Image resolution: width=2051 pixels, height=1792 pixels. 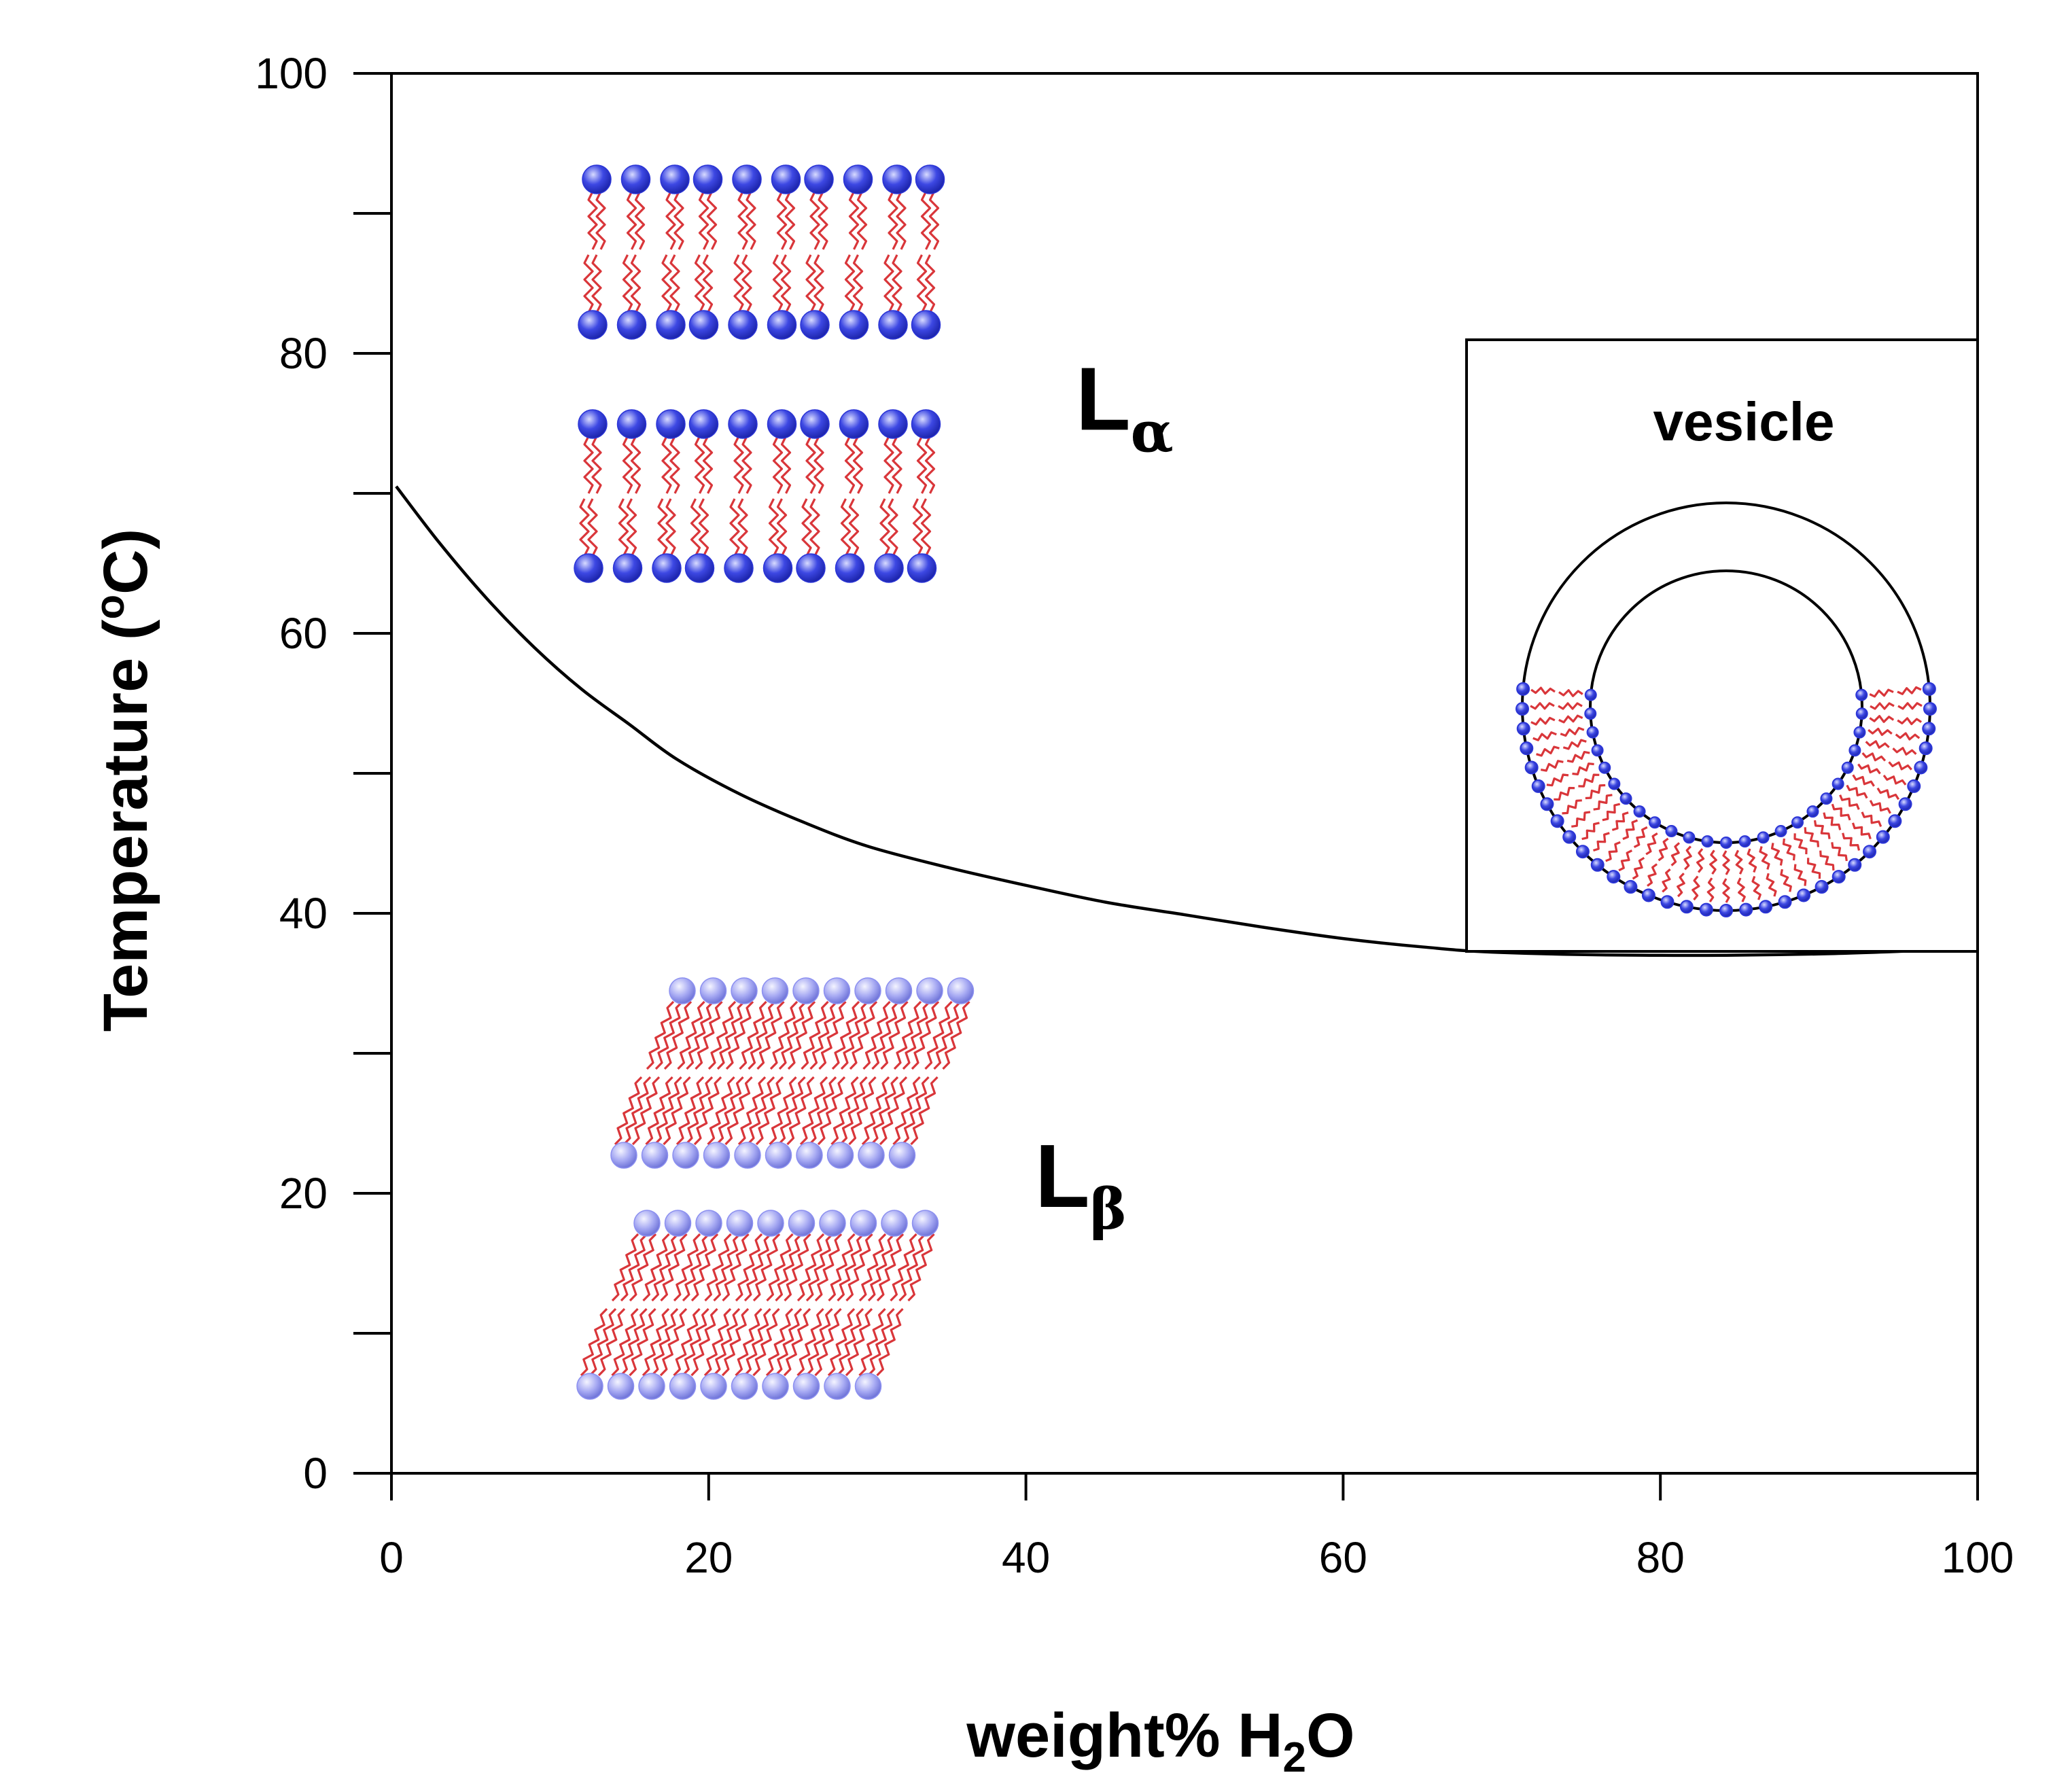 What do you see at coordinates (1726, 710) in the screenshot?
I see `vesicle-icon` at bounding box center [1726, 710].